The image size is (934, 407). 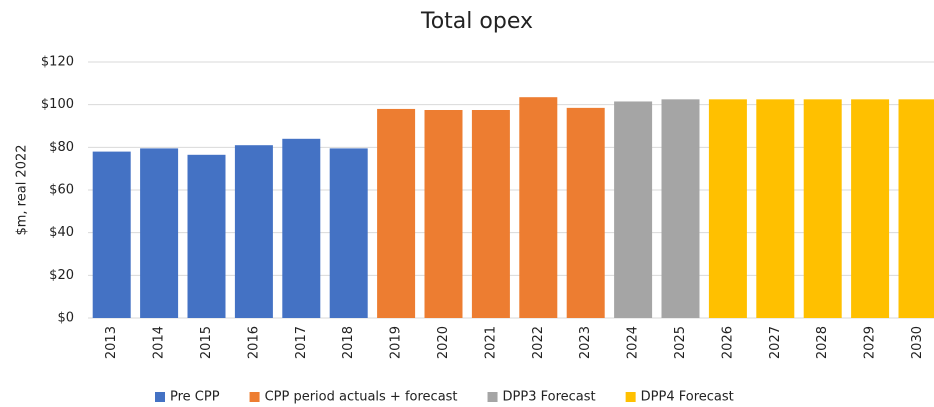 I want to click on x-tick-label: 2024, so click(x=633, y=342).